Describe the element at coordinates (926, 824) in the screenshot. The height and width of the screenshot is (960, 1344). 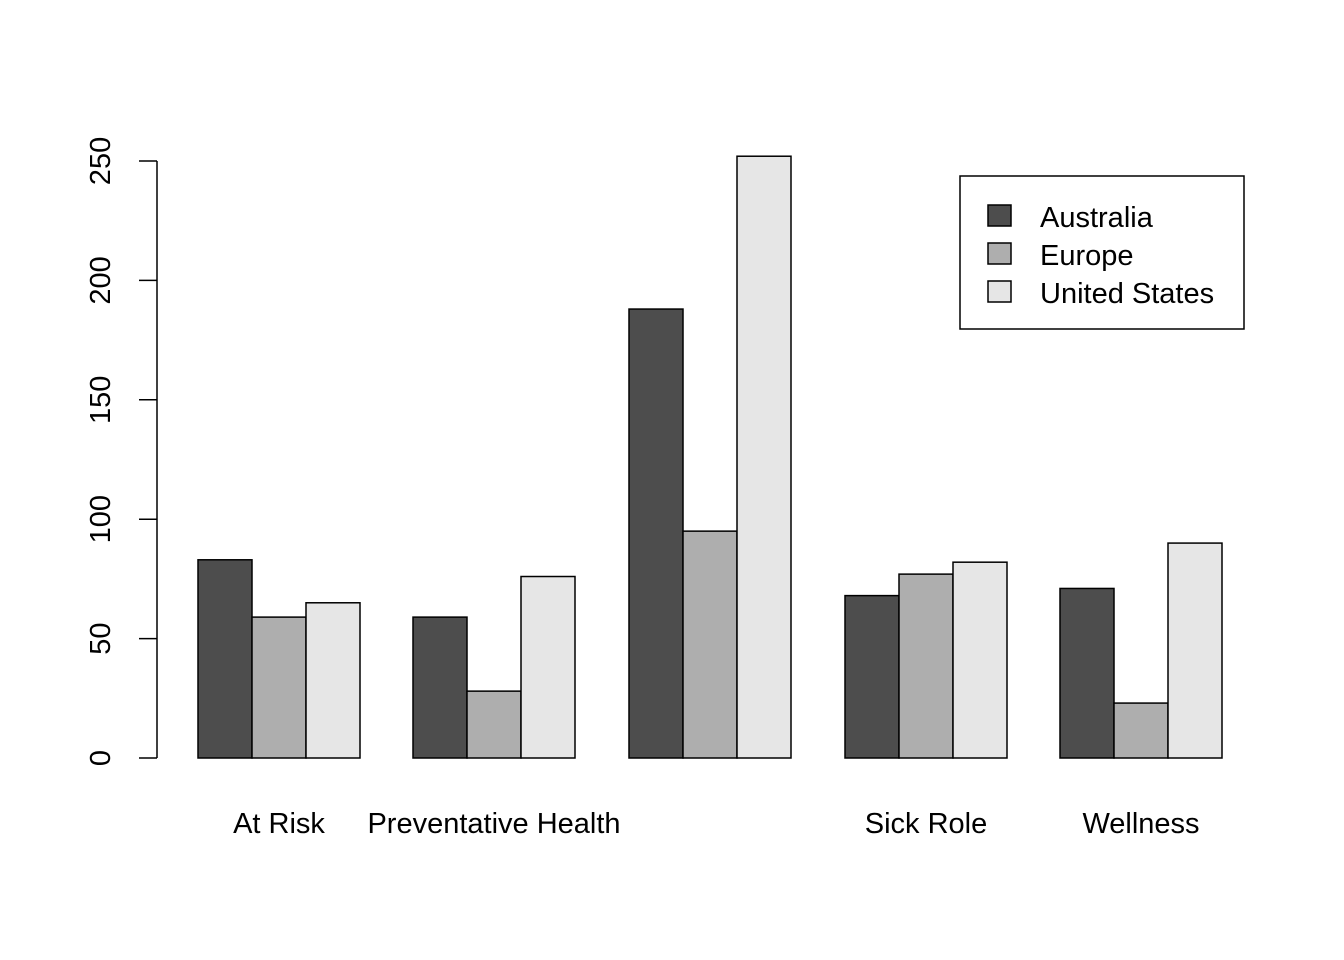
I see `x-category-label: Sick Role` at that location.